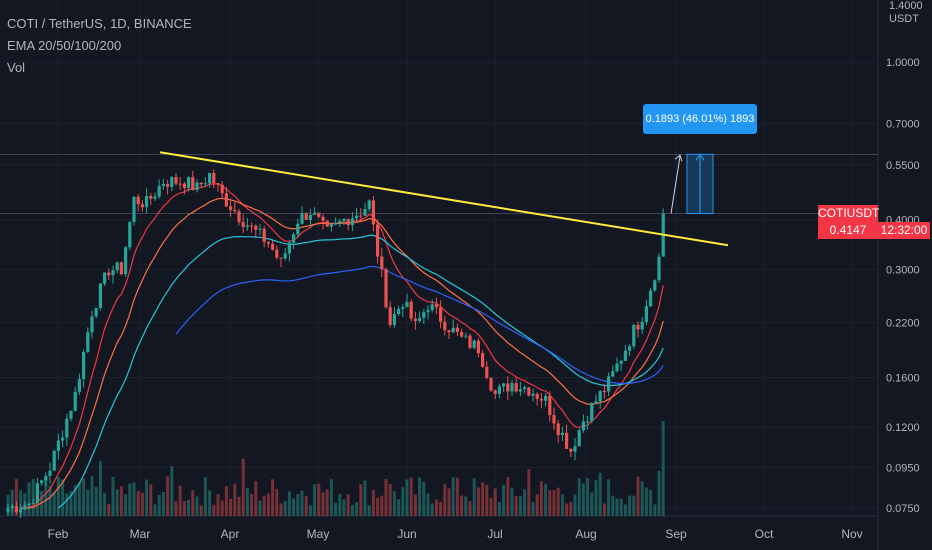 This screenshot has width=932, height=550. What do you see at coordinates (848, 230) in the screenshot?
I see `price-value: 0.4147` at bounding box center [848, 230].